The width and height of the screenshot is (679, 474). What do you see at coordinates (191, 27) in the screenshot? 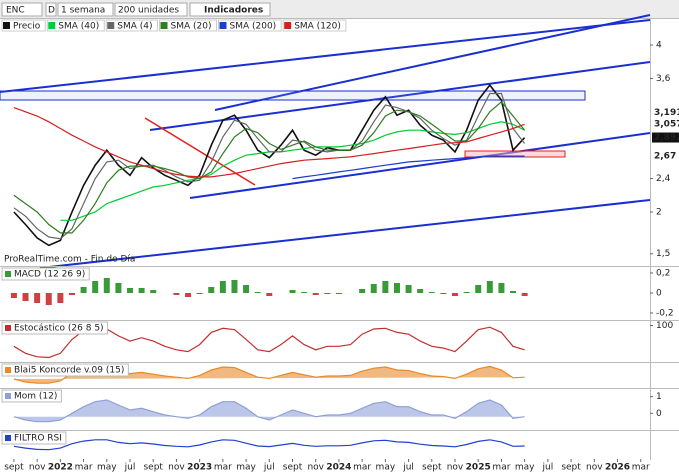
I see `legend-label: SMA (20)` at bounding box center [191, 27].